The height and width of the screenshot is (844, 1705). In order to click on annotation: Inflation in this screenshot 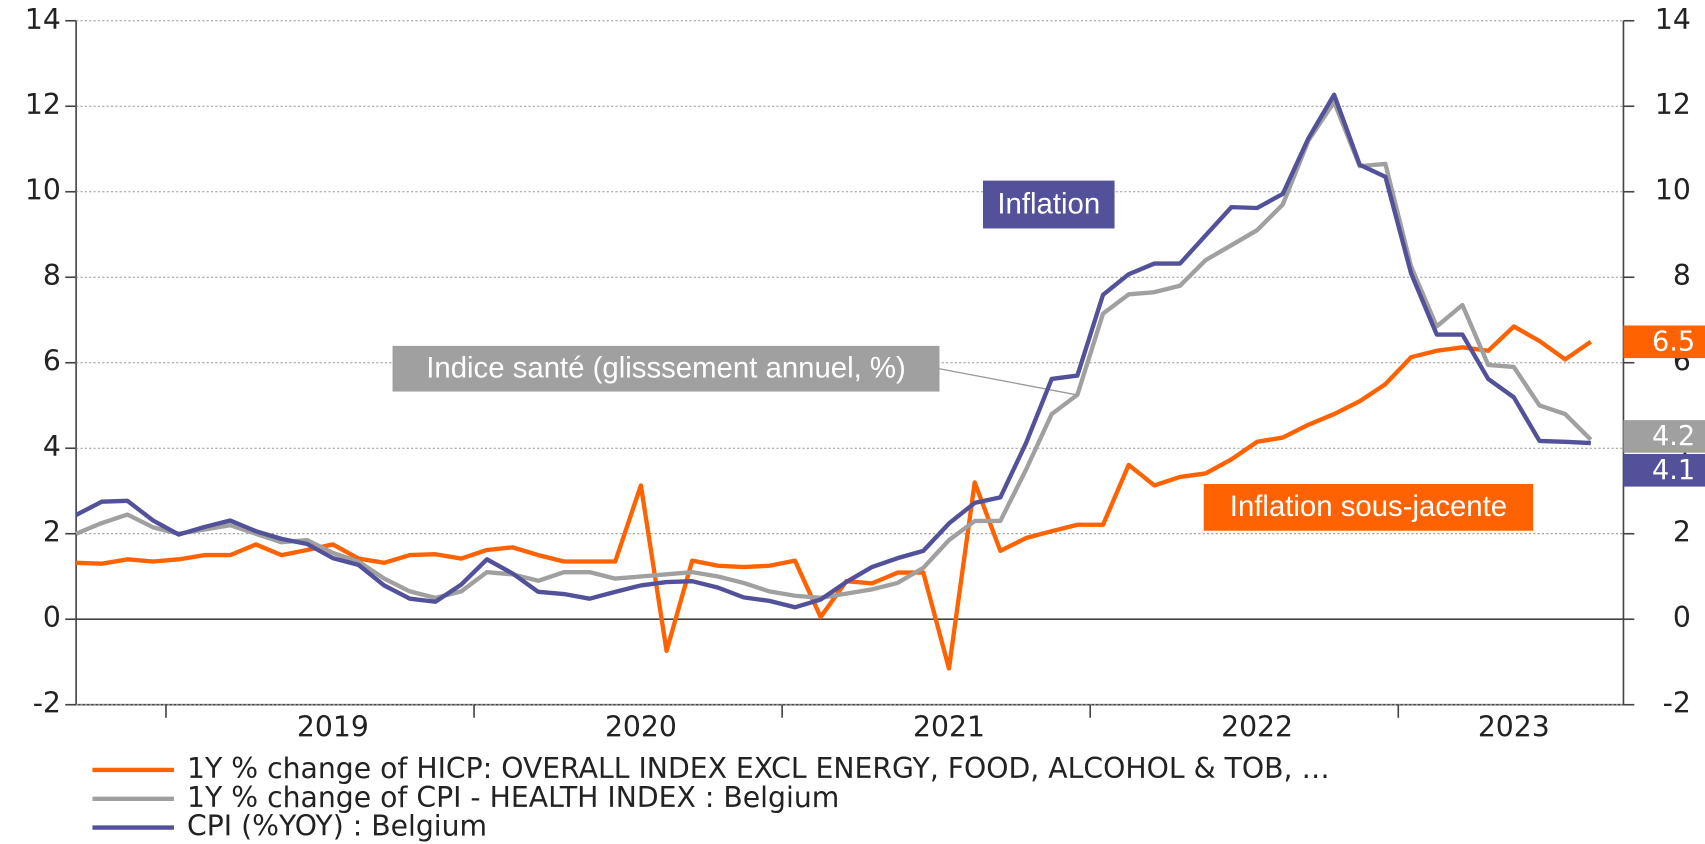, I will do `click(1048, 203)`.